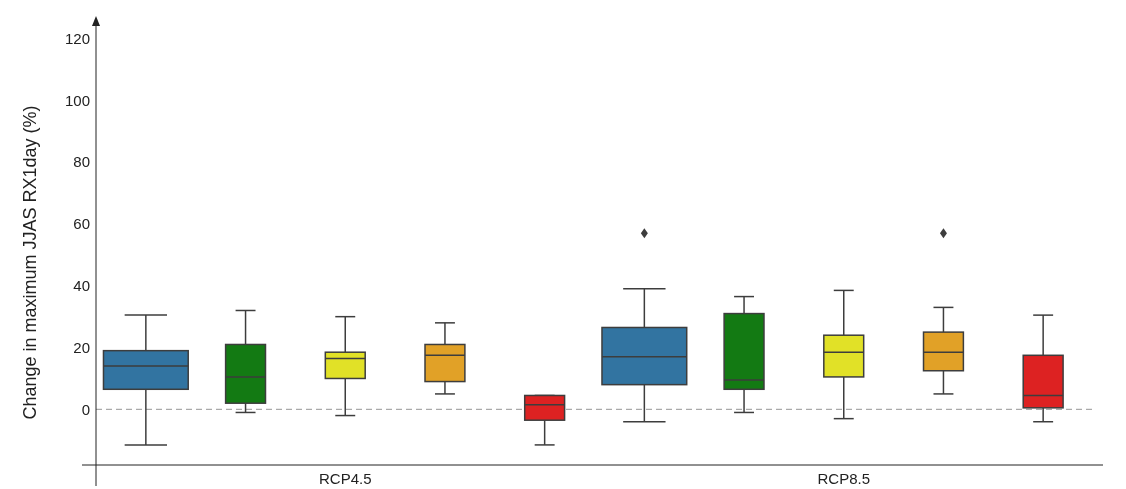 The width and height of the screenshot is (1126, 489). What do you see at coordinates (77, 100) in the screenshot?
I see `y-tick-label: 100` at bounding box center [77, 100].